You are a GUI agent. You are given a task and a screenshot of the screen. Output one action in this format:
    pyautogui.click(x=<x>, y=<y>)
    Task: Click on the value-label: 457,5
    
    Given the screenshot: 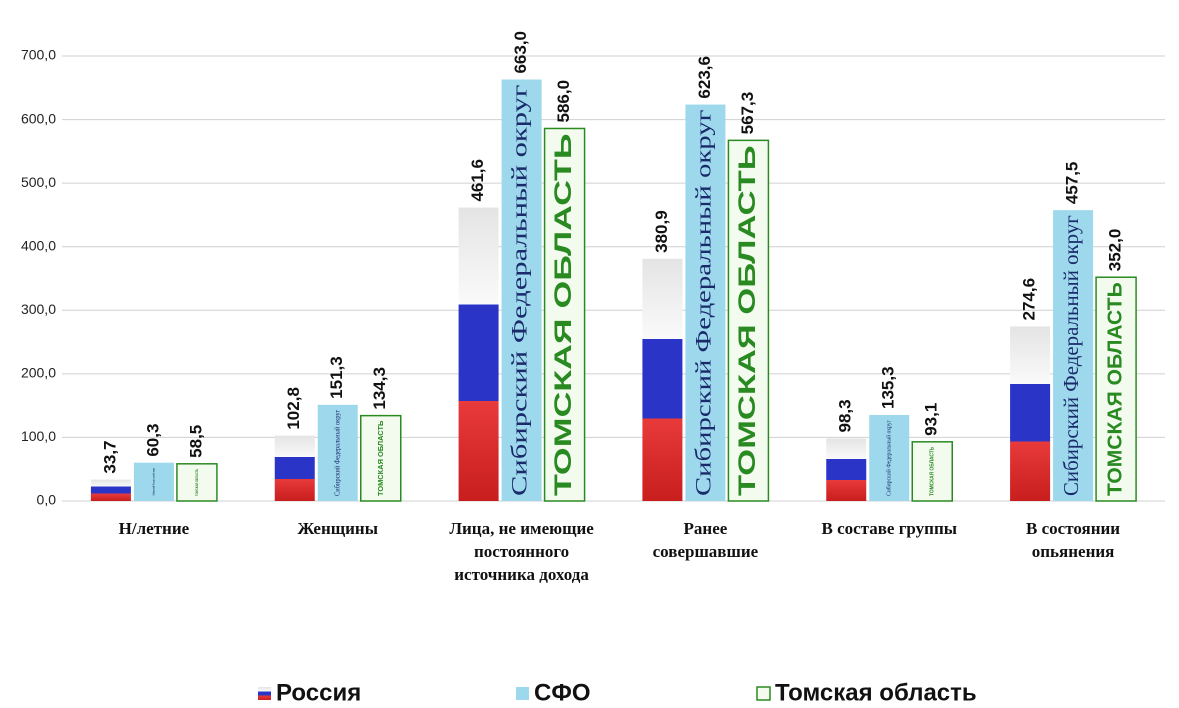 What is the action you would take?
    pyautogui.click(x=1072, y=183)
    